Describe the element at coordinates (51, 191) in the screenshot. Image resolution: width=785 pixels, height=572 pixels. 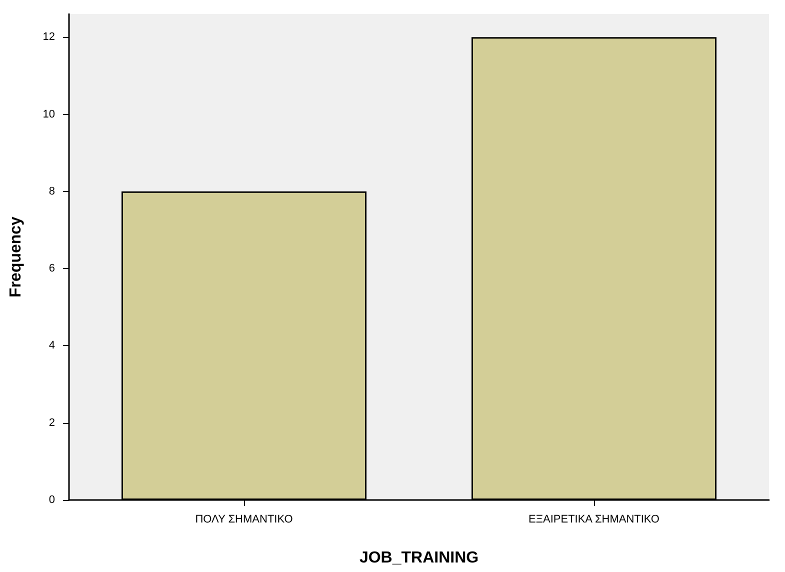
I see `y-tick-label: 8` at that location.